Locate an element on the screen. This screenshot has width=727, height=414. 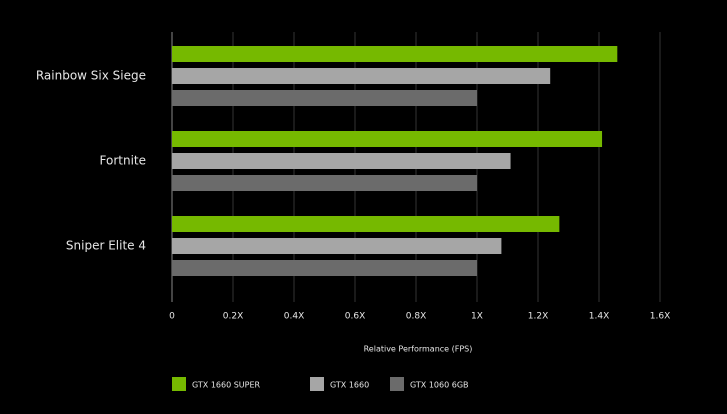
legend-label: GTX 1660 is located at coordinates (349, 385).